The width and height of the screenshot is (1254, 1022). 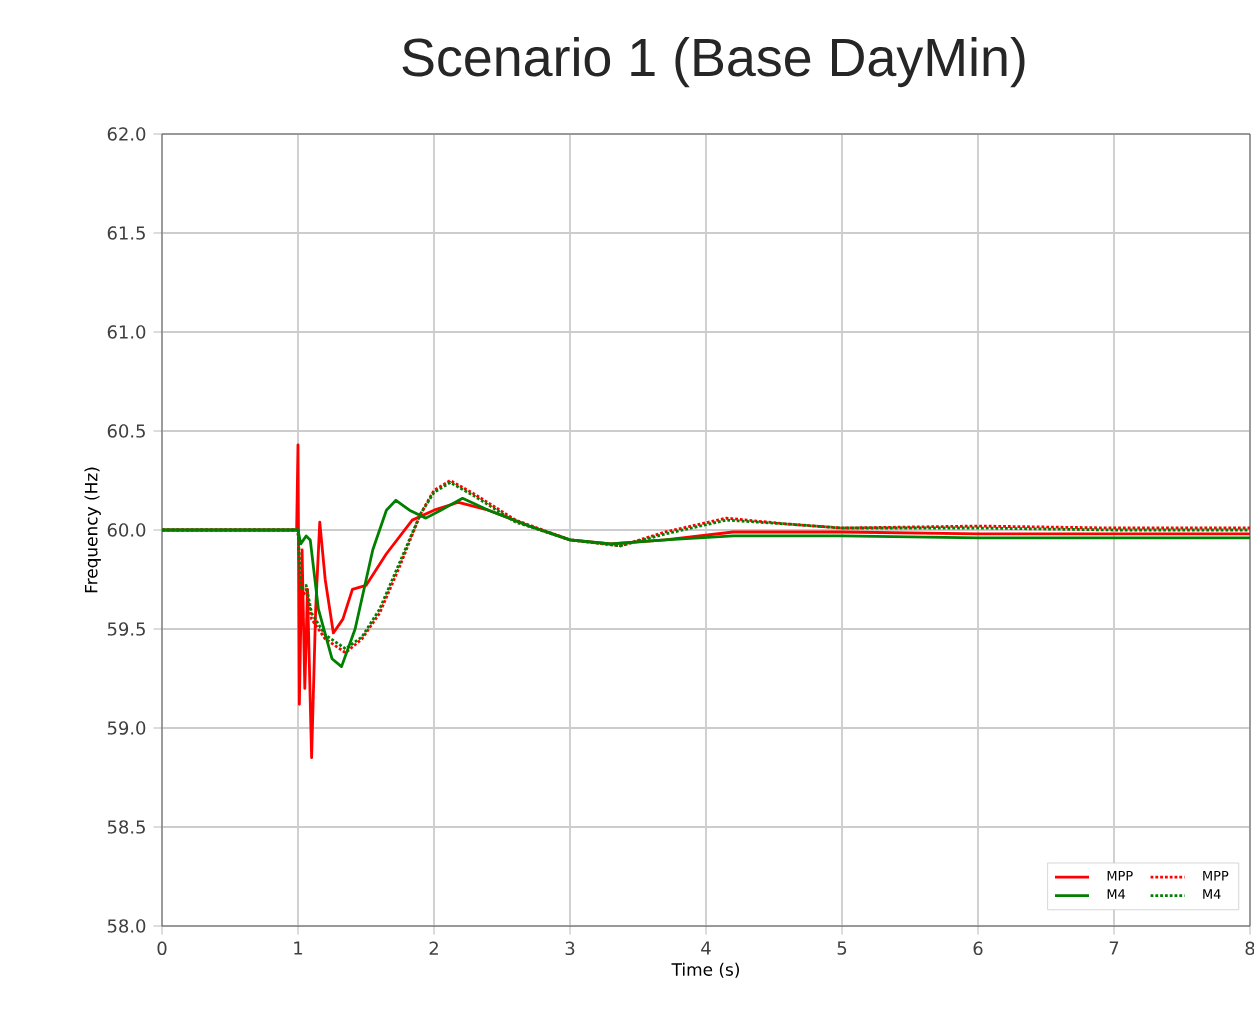 I want to click on x-tick-label: 0, so click(x=162, y=948).